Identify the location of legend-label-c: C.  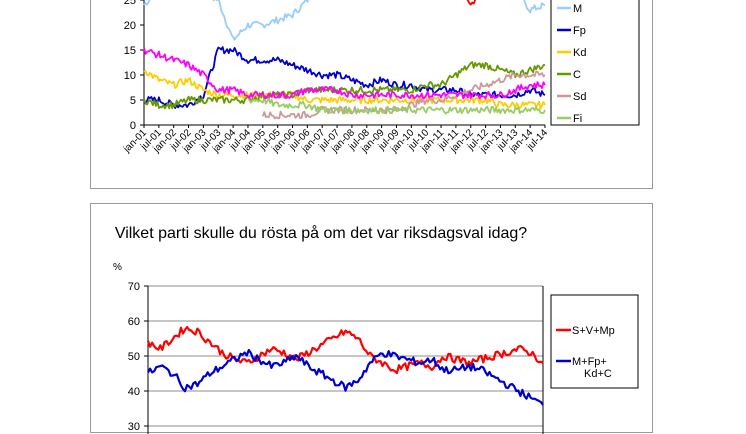
(577, 75).